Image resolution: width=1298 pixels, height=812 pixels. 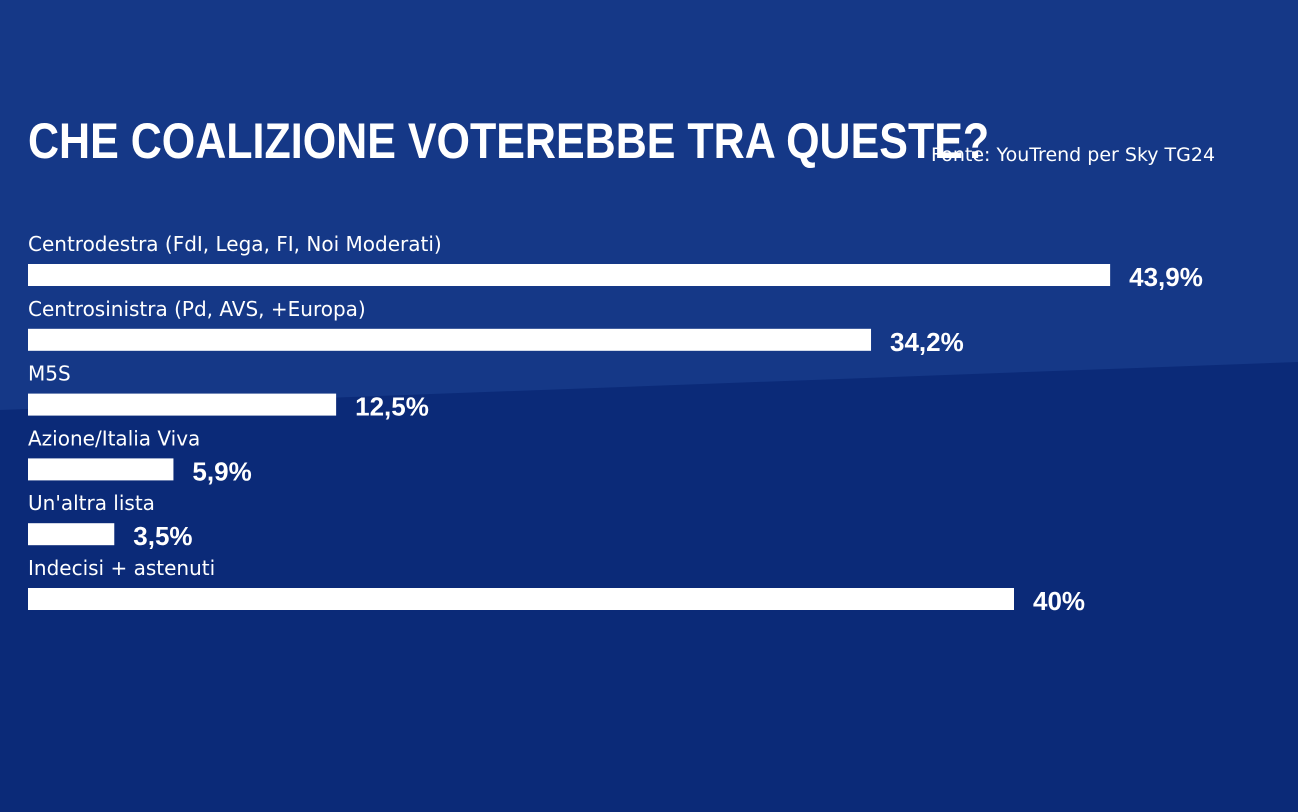 I want to click on value-label-centrodestra-fdi-lega-fi-noi-moderati: 43,9%, so click(x=1166, y=277).